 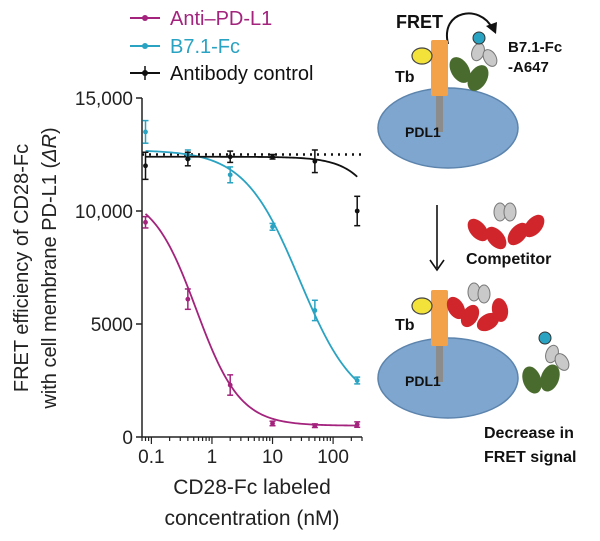 I want to click on legend-label: B7.1-Fc, so click(x=205, y=47).